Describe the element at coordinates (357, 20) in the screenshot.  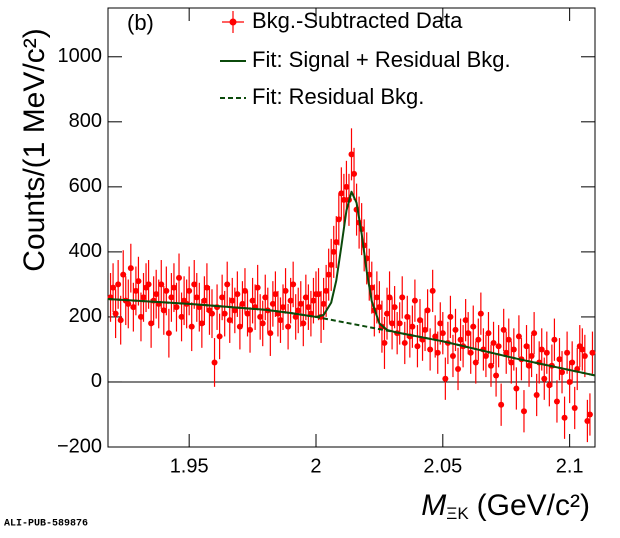
I see `legend-label: Bkg.-Subtracted Data` at that location.